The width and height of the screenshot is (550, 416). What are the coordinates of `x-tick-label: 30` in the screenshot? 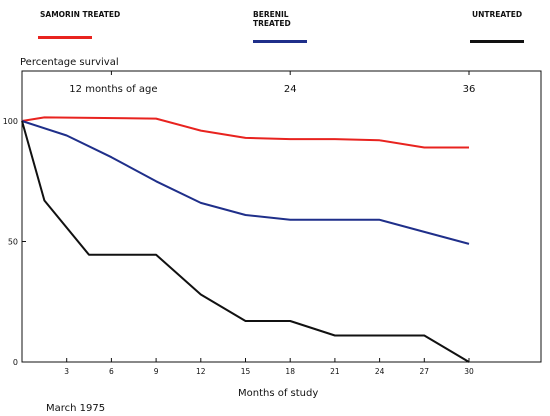 It's located at (469, 371).